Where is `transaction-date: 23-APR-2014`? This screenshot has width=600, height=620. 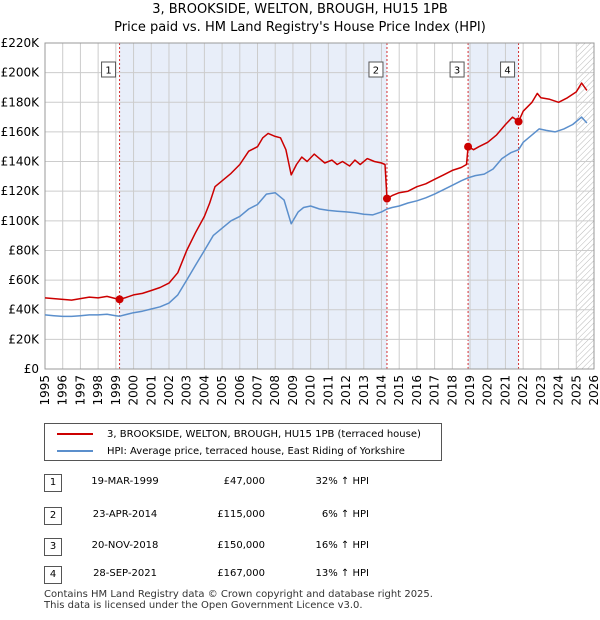 transaction-date: 23-APR-2014 is located at coordinates (125, 514).